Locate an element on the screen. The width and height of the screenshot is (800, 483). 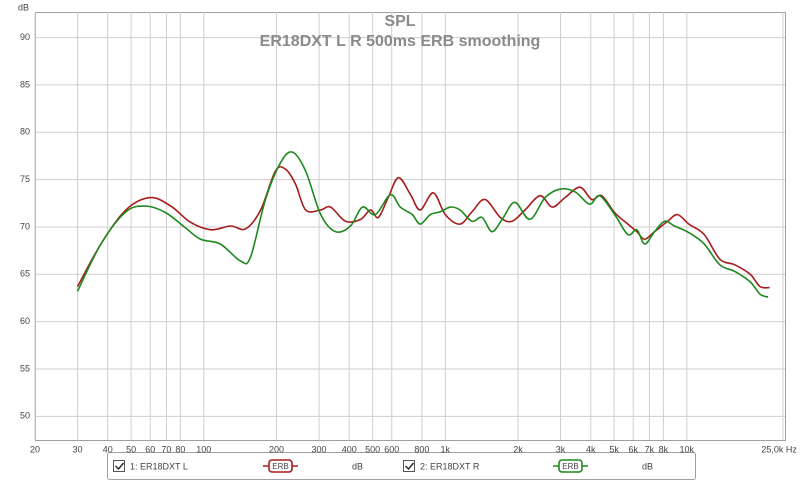
x-tick-label: 7k is located at coordinates (650, 449).